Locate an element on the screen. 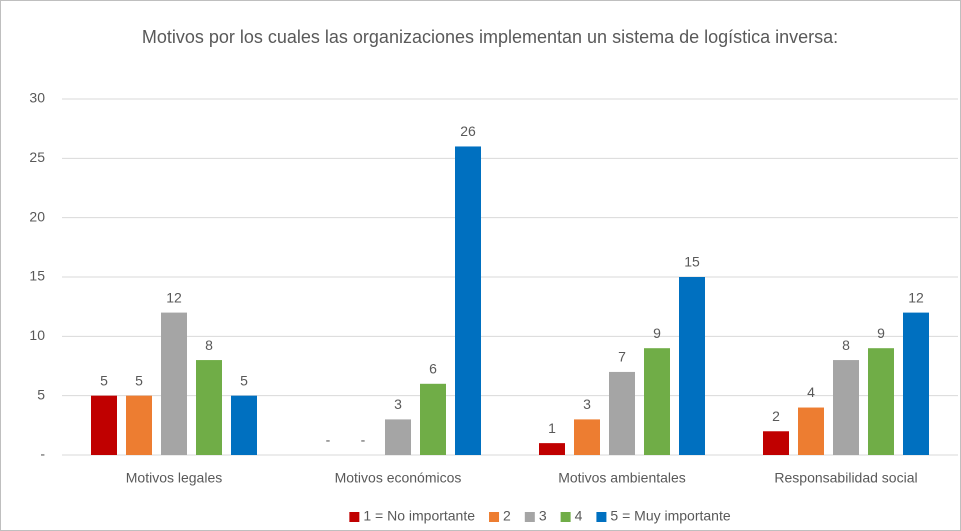 This screenshot has width=961, height=531. legend-label: 3 is located at coordinates (543, 516).